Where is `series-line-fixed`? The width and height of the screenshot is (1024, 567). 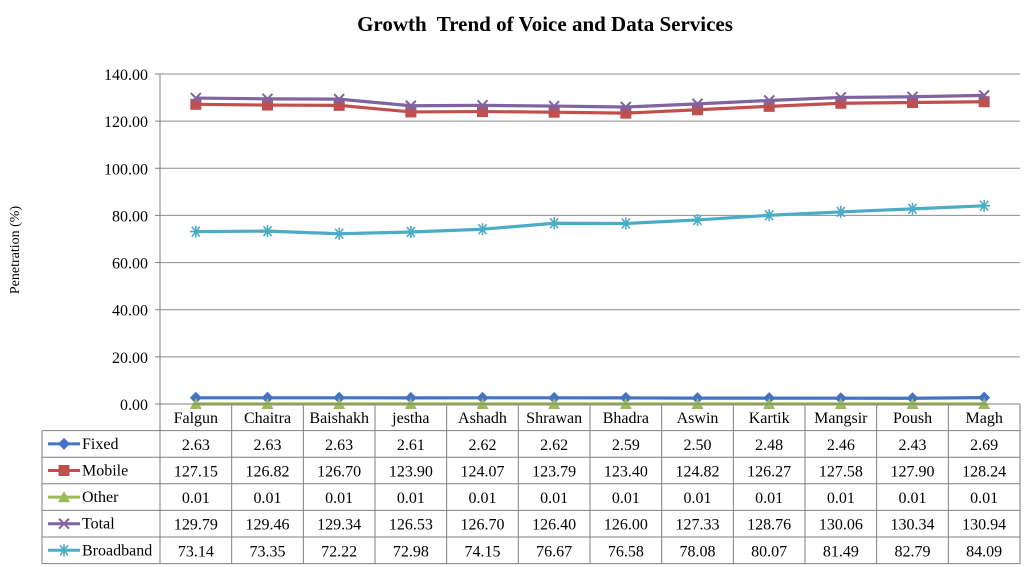
series-line-fixed is located at coordinates (590, 398).